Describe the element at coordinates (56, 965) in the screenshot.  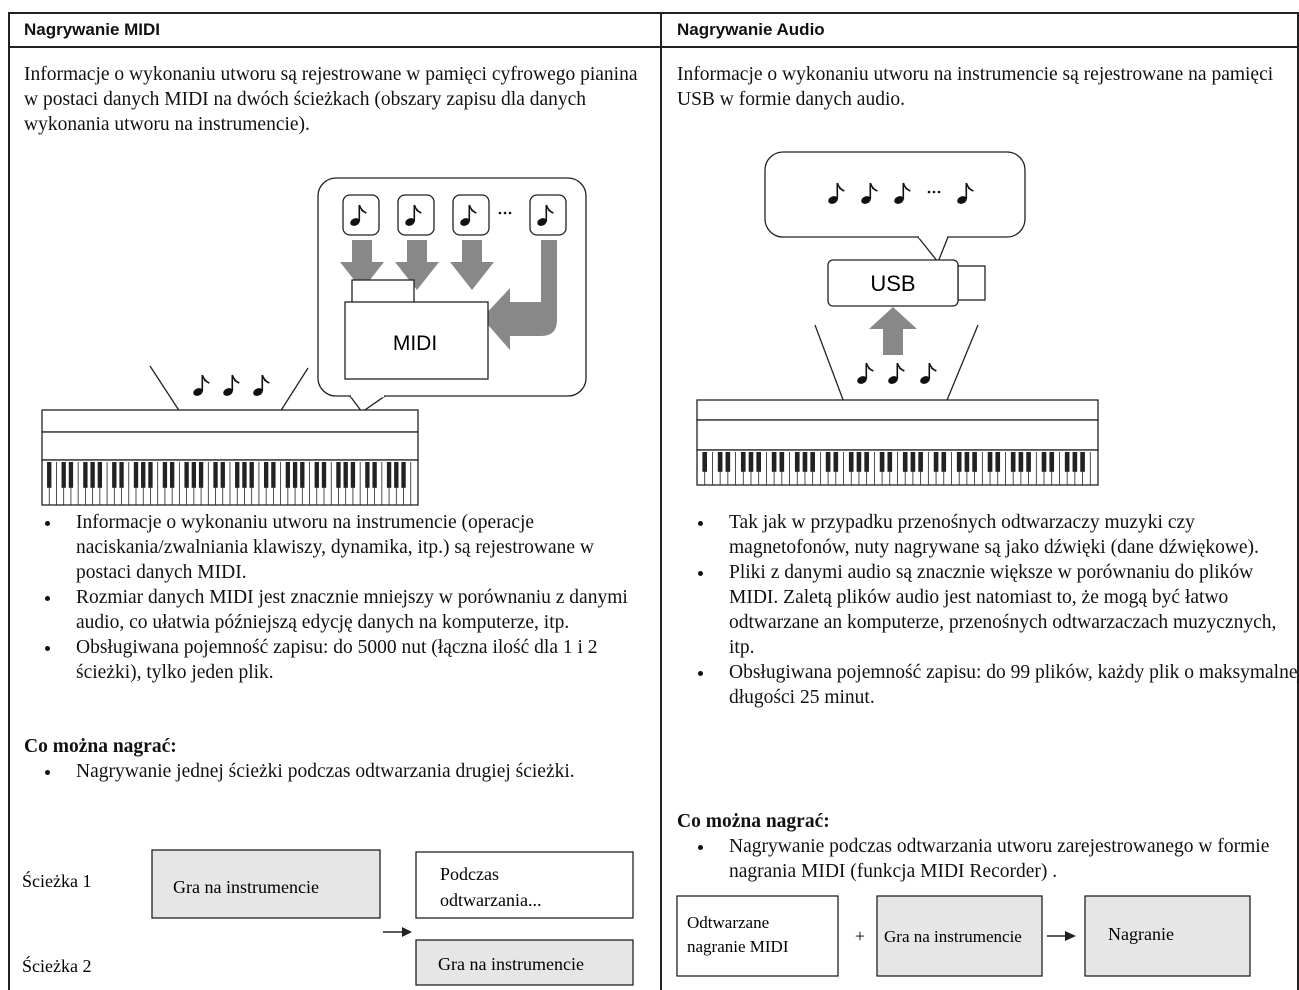
I see `track-label: Ścieżka 2` at that location.